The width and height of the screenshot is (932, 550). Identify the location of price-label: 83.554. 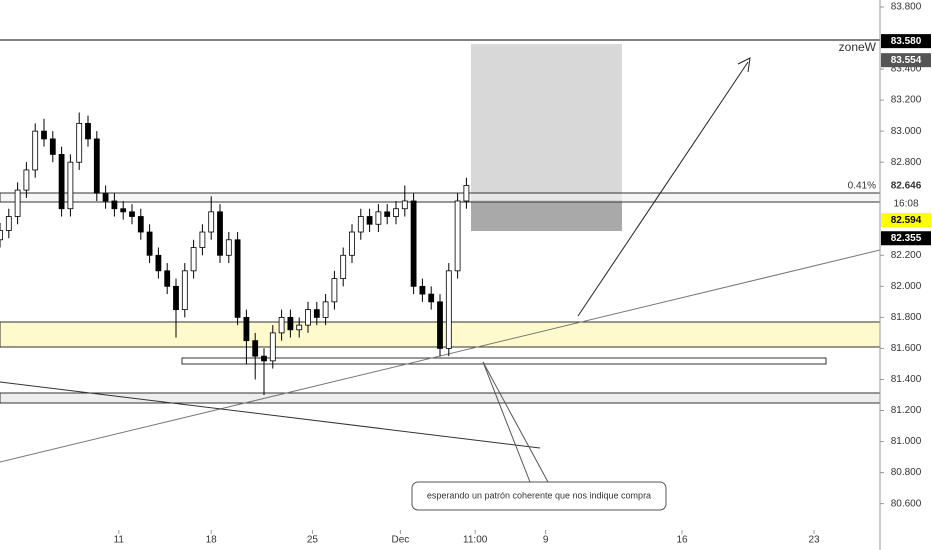
(906, 60).